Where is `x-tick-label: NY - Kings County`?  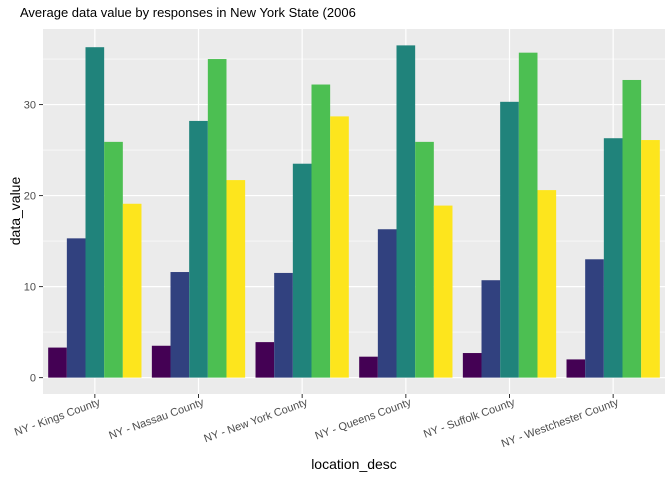
x-tick-label: NY - Kings County is located at coordinates (57, 417).